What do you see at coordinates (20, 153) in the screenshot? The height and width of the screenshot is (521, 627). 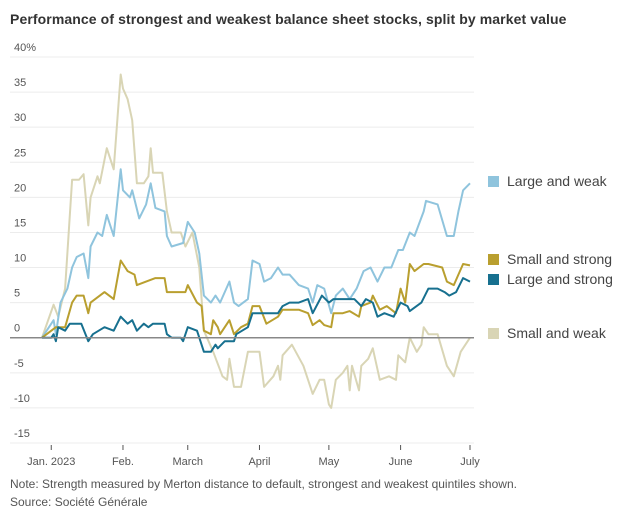 I see `y-tick-label: 25` at bounding box center [20, 153].